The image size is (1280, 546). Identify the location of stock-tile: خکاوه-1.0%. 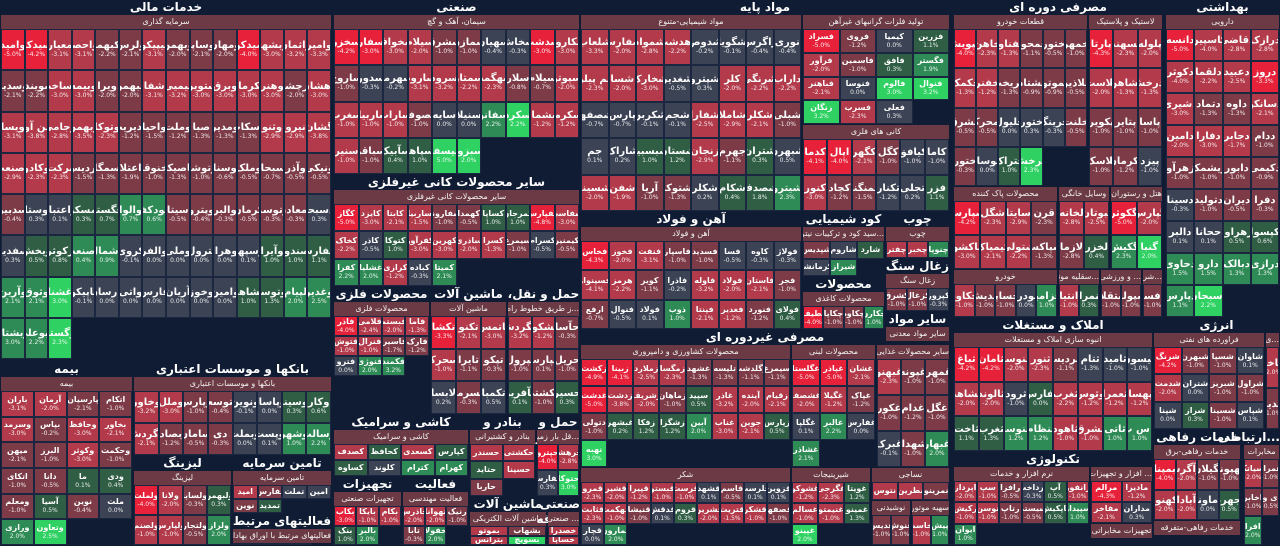
(964, 300).